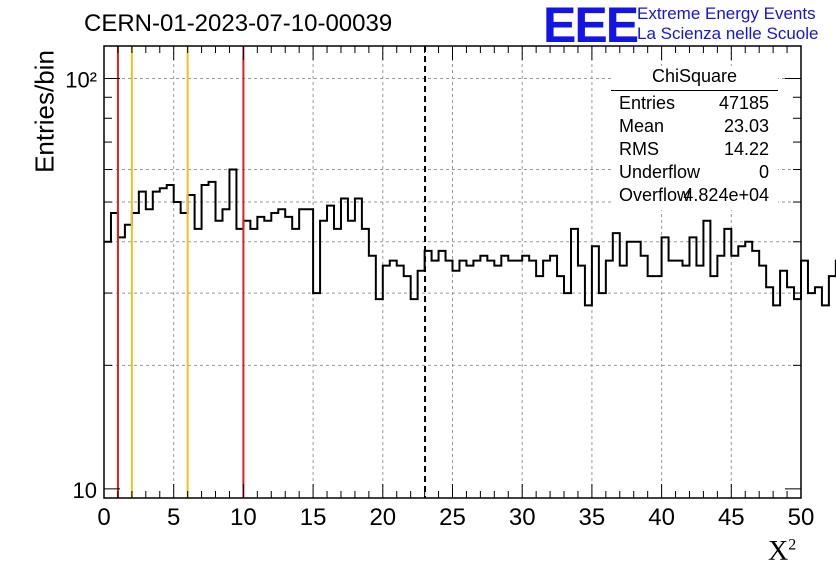  What do you see at coordinates (792, 545) in the screenshot?
I see `x-axis-label-superscript: 2` at bounding box center [792, 545].